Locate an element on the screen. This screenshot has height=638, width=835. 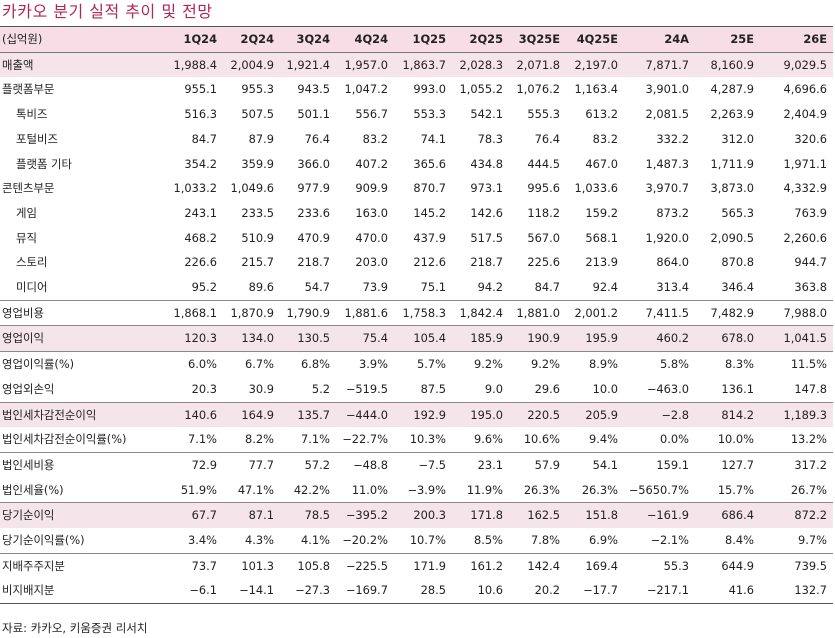
column-header: 25E is located at coordinates (742, 39).